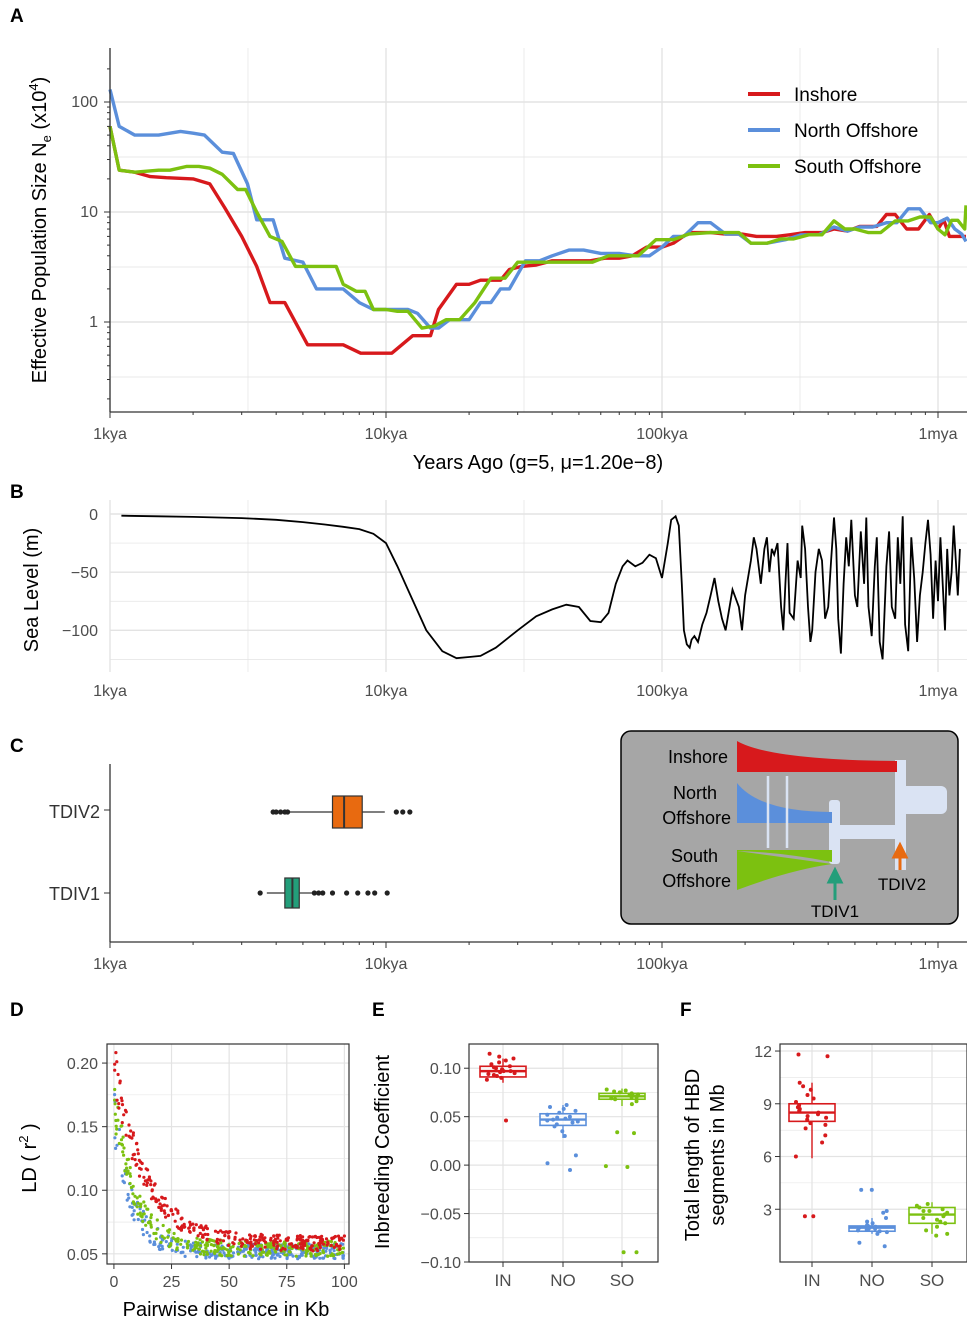  Describe the element at coordinates (835, 883) in the screenshot. I see `inset-tdiv1-arrow` at that location.